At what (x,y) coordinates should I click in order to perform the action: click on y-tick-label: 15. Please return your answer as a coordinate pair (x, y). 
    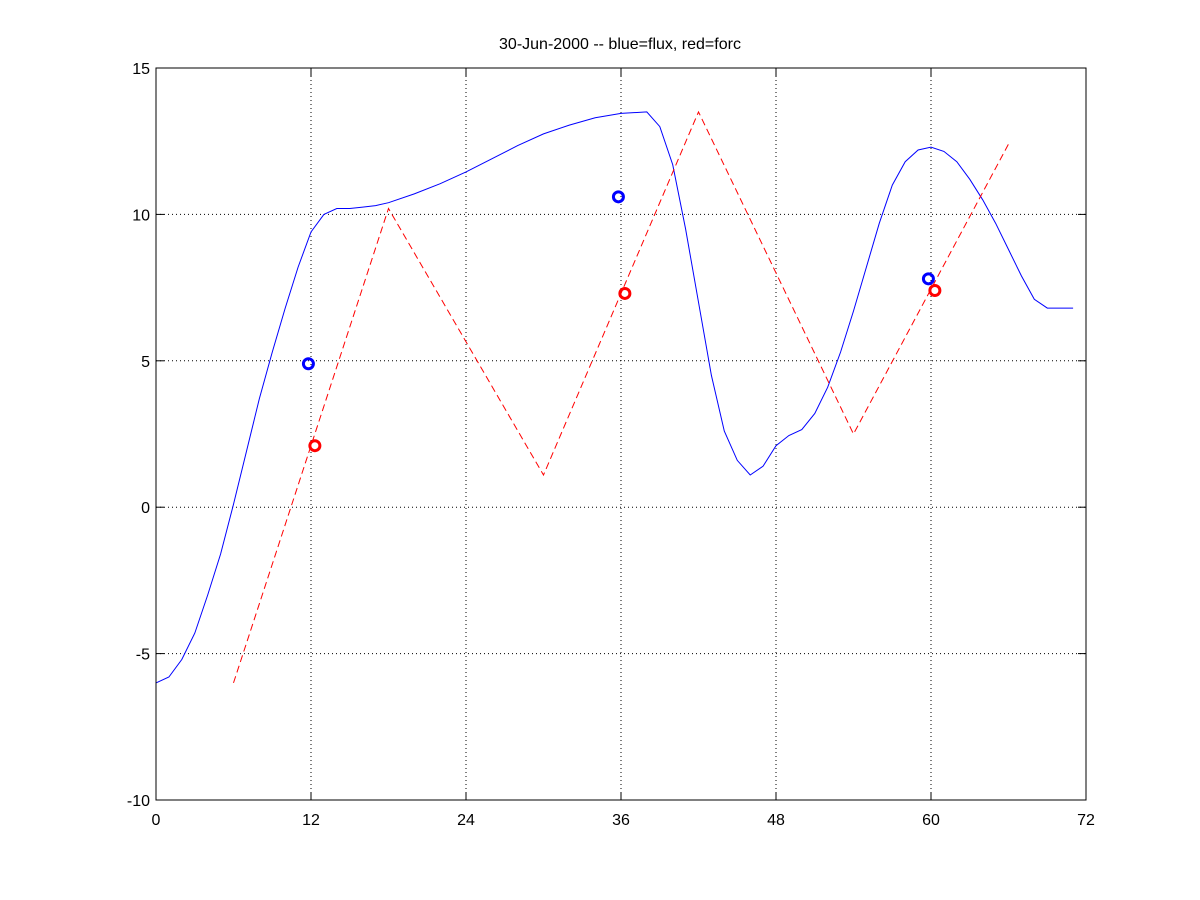
    Looking at the image, I should click on (141, 69).